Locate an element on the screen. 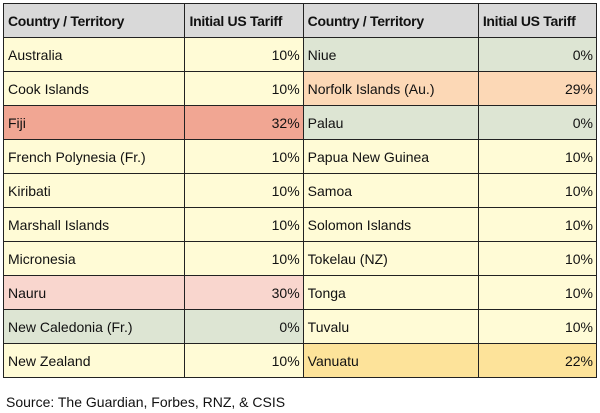 Image resolution: width=600 pixels, height=413 pixels. tariff-cell: 29% is located at coordinates (537, 88).